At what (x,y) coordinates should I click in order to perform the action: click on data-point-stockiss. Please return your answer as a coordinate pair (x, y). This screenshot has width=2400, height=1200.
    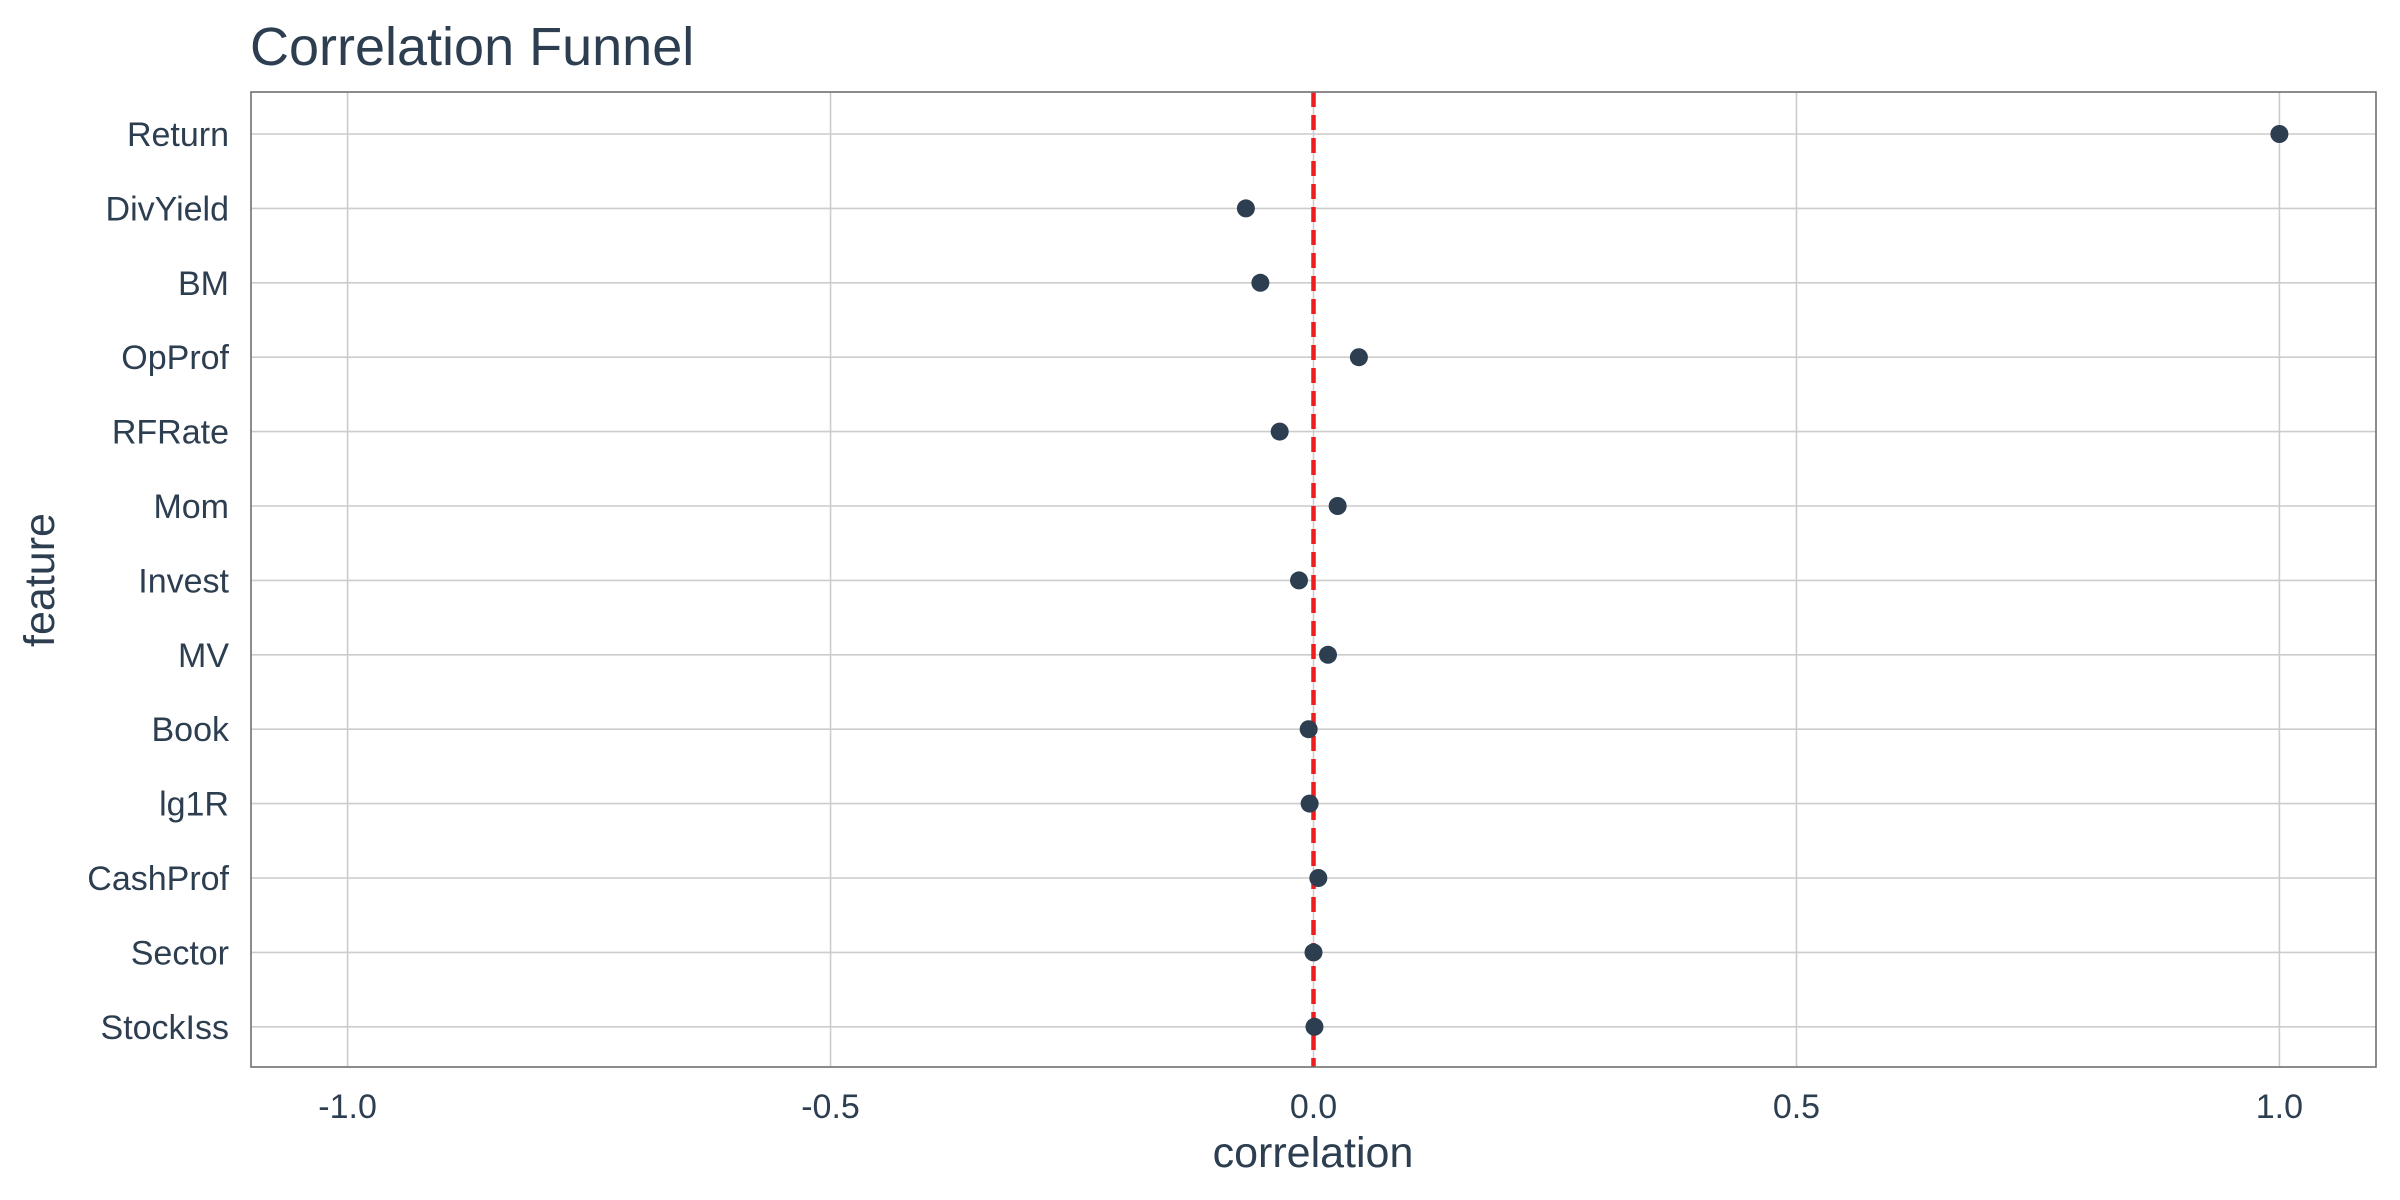
    Looking at the image, I should click on (1314, 1026).